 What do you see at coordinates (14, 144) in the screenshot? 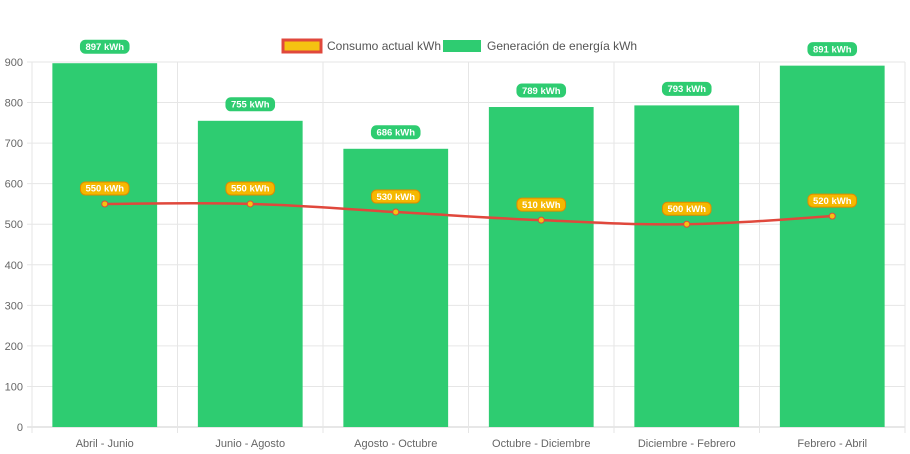
I see `y-tick-label: 700` at bounding box center [14, 144].